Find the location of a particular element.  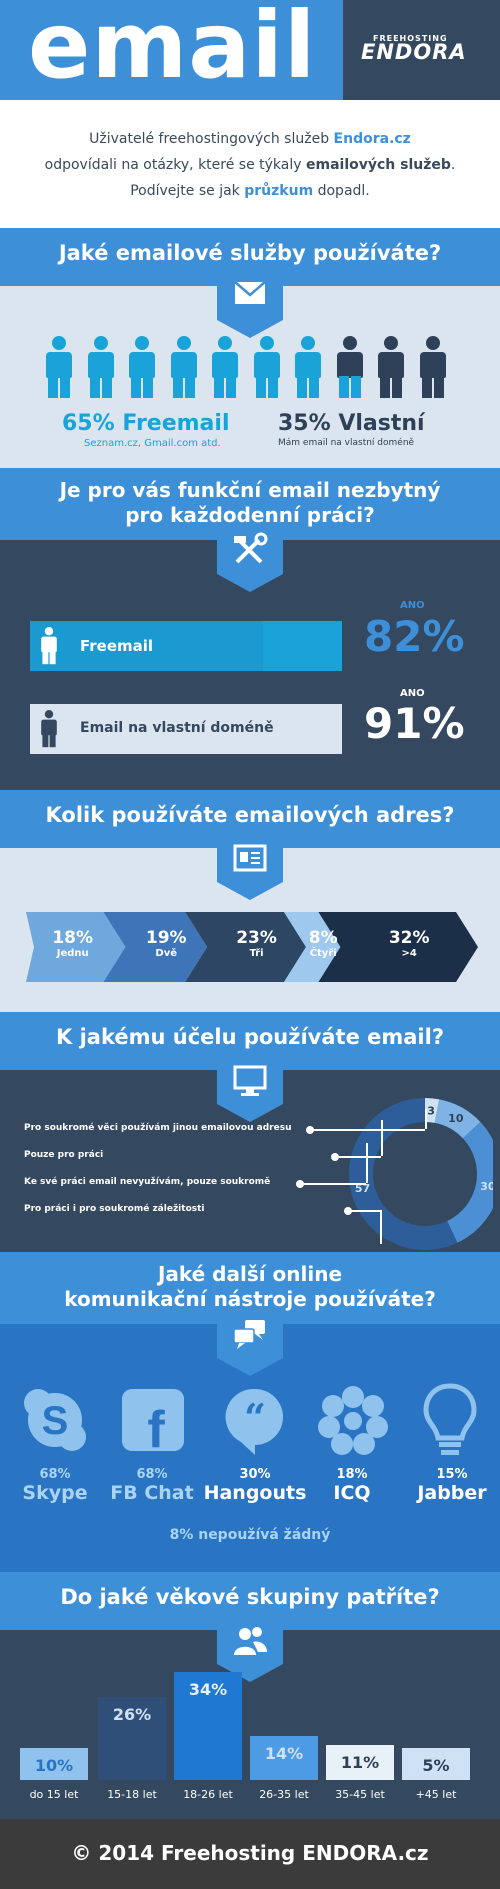

footer: © 2014 Freehosting ENDORA.cz is located at coordinates (250, 1854).